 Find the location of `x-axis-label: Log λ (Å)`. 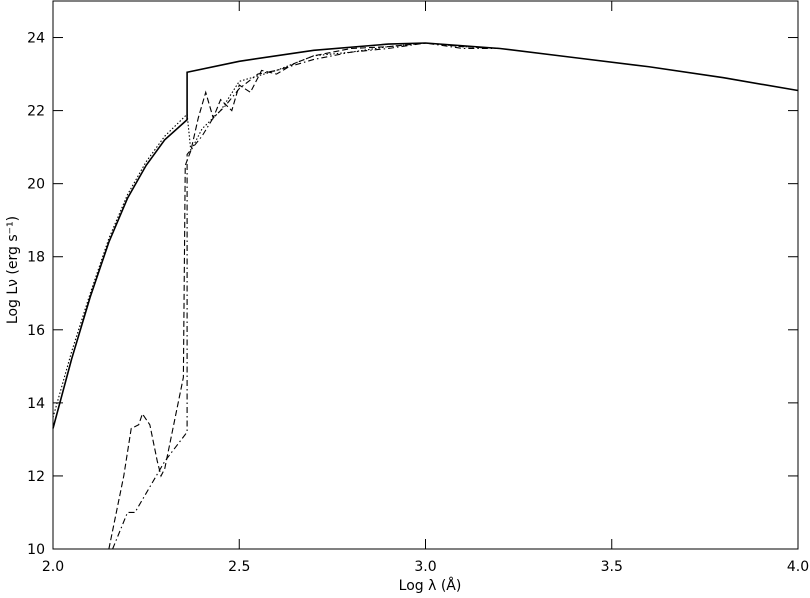

x-axis-label: Log λ (Å) is located at coordinates (430, 585).